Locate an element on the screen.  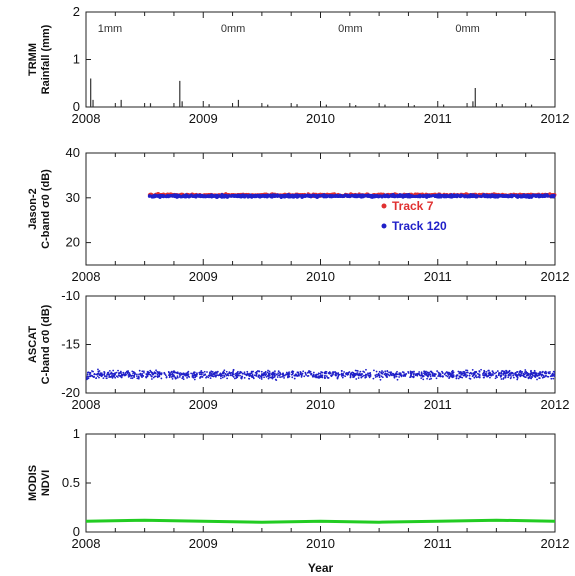
y-axis-label-line1: ASCAT is located at coordinates (33, 344).